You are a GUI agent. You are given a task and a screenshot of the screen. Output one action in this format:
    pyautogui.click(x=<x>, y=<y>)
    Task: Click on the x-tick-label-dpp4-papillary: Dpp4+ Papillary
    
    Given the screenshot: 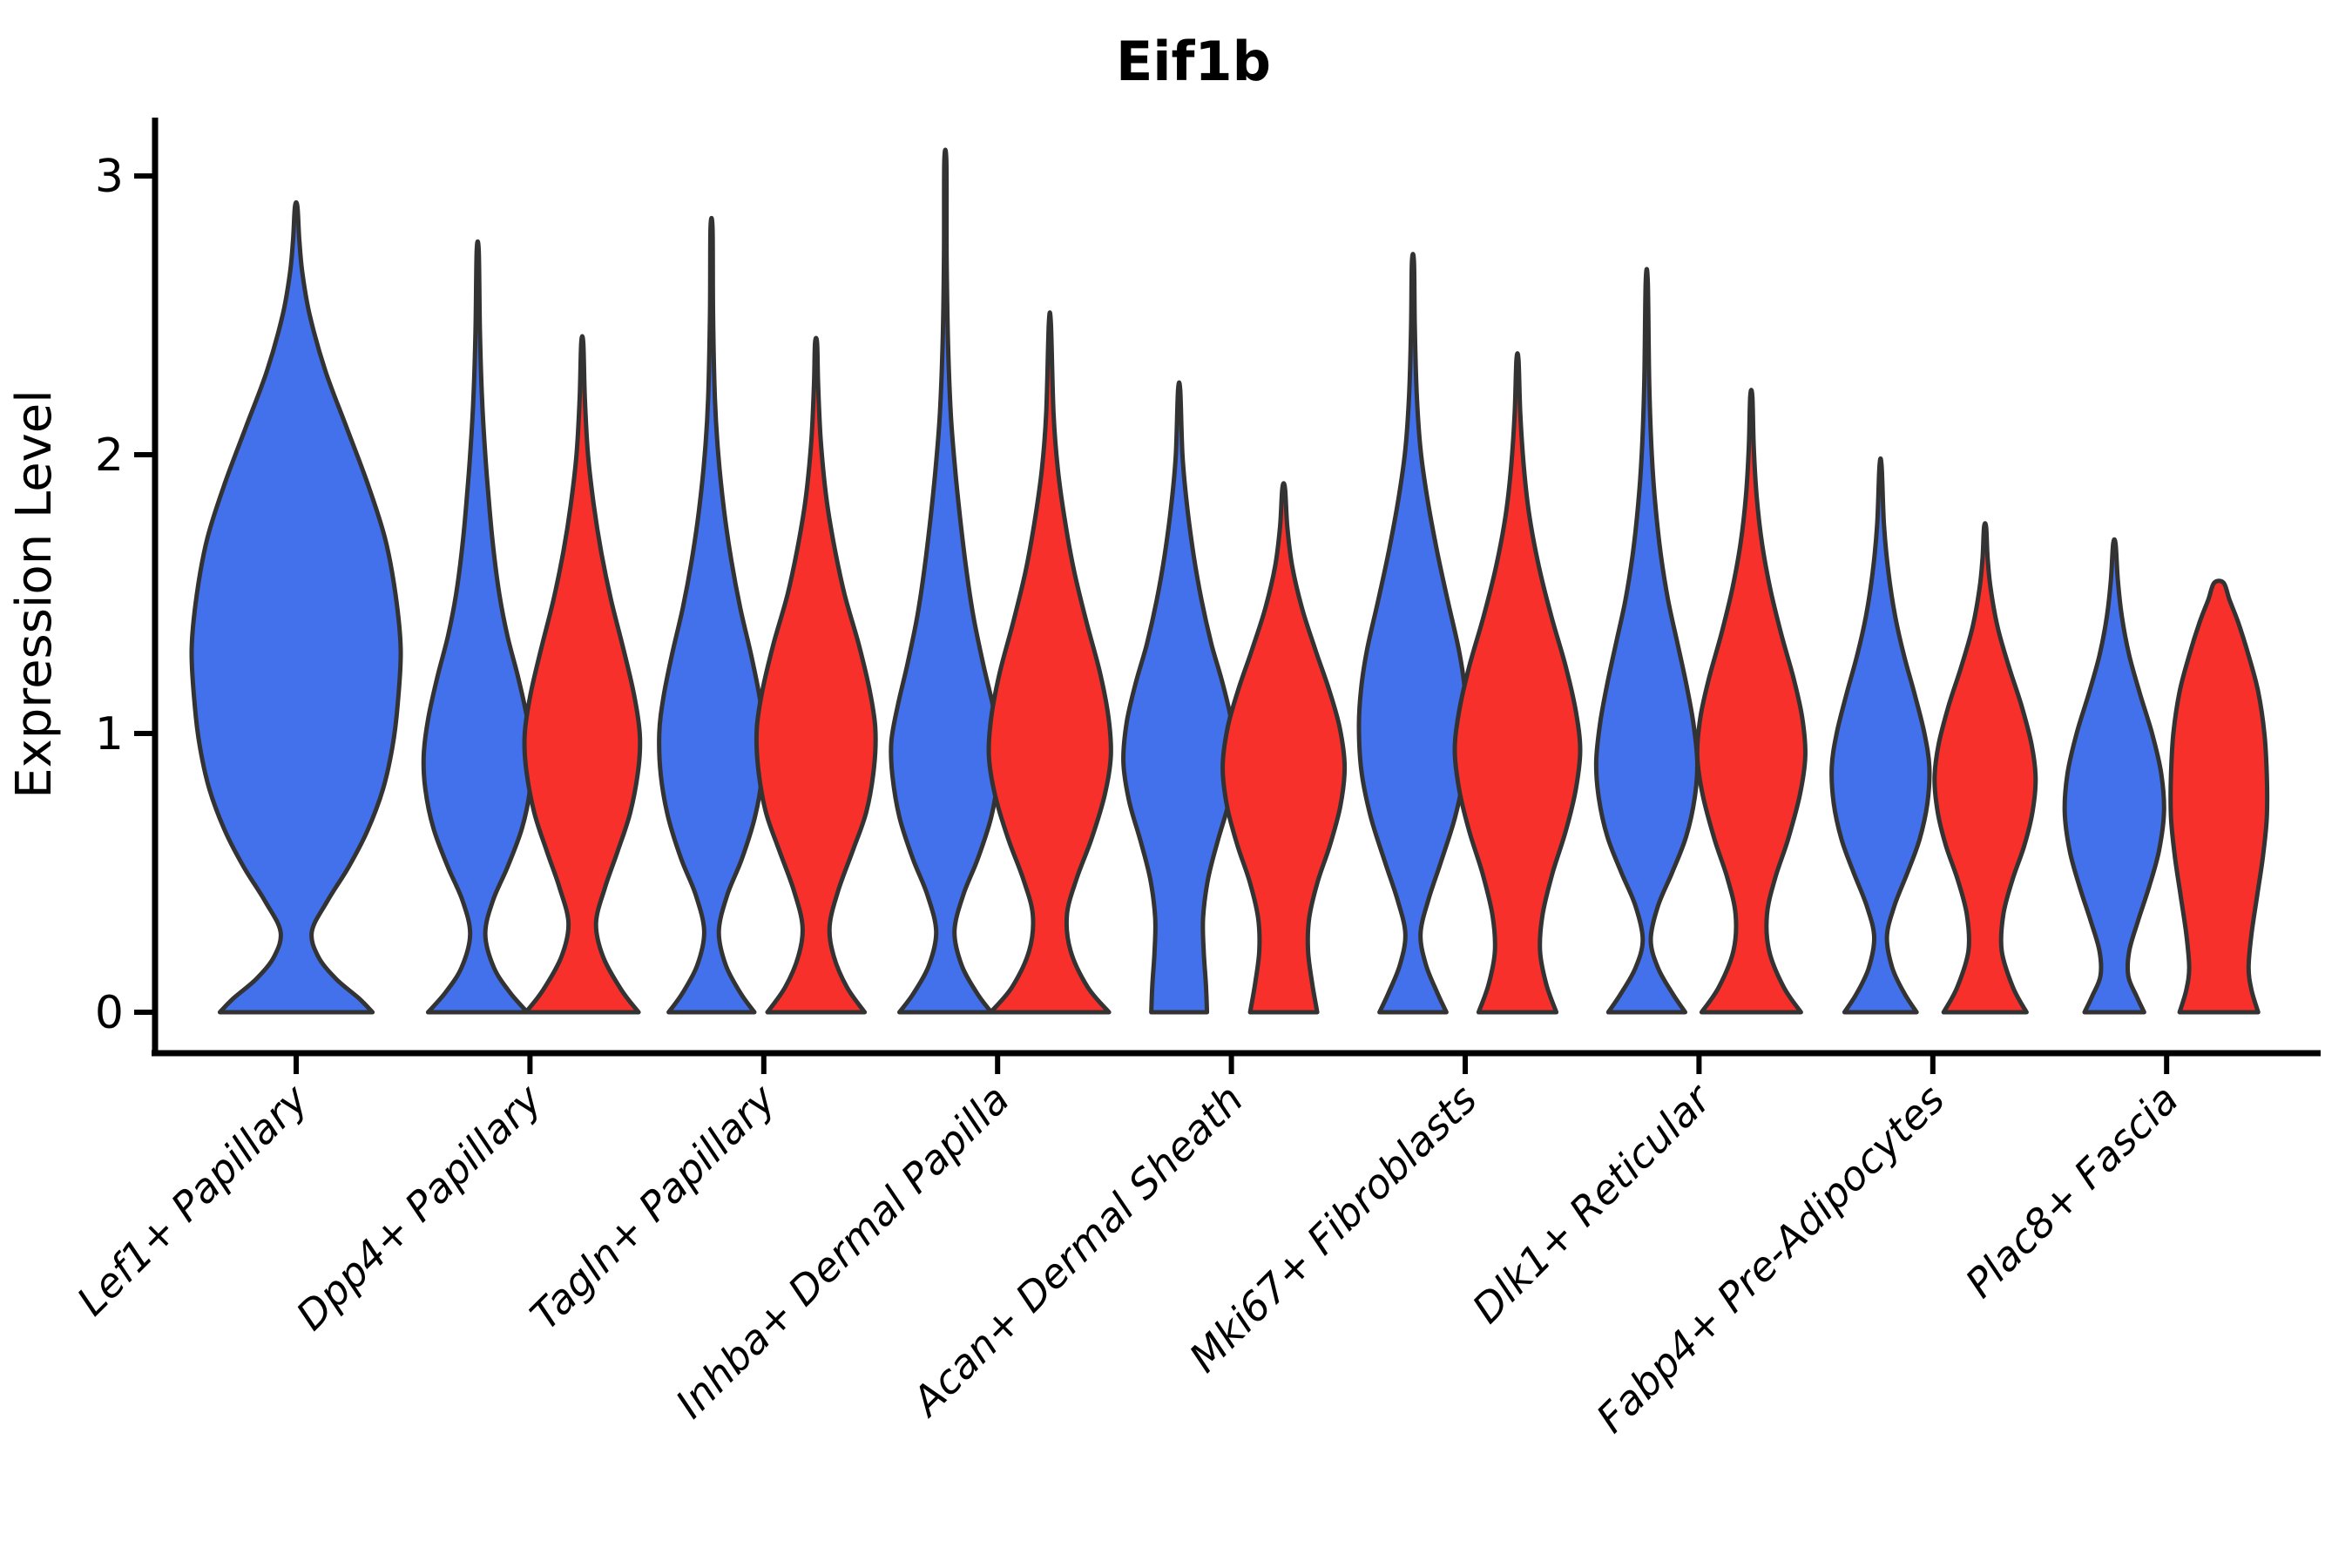 What is the action you would take?
    pyautogui.click(x=419, y=1207)
    